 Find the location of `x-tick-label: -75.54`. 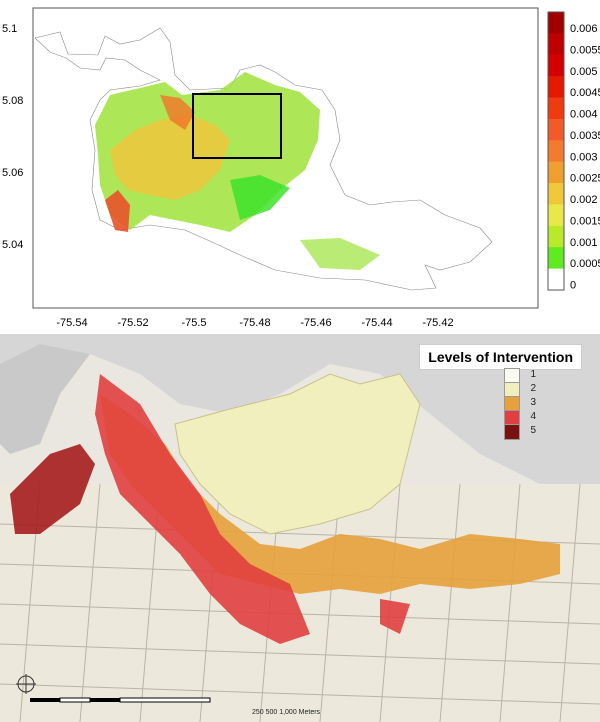

x-tick-label: -75.54 is located at coordinates (71, 323).